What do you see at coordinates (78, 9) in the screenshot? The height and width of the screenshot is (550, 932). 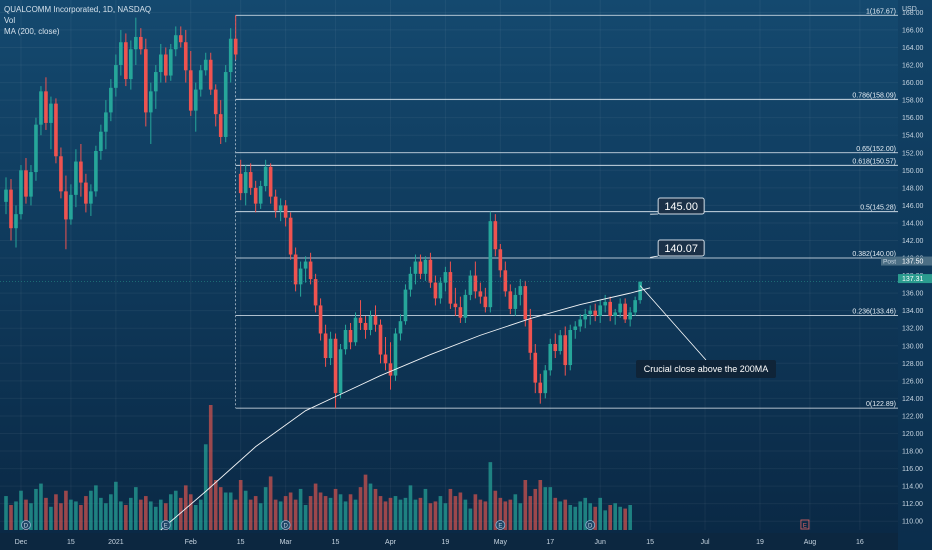 I see `legend-symbol: QUALCOMM Incorporated, 1D, NASDAQ` at bounding box center [78, 9].